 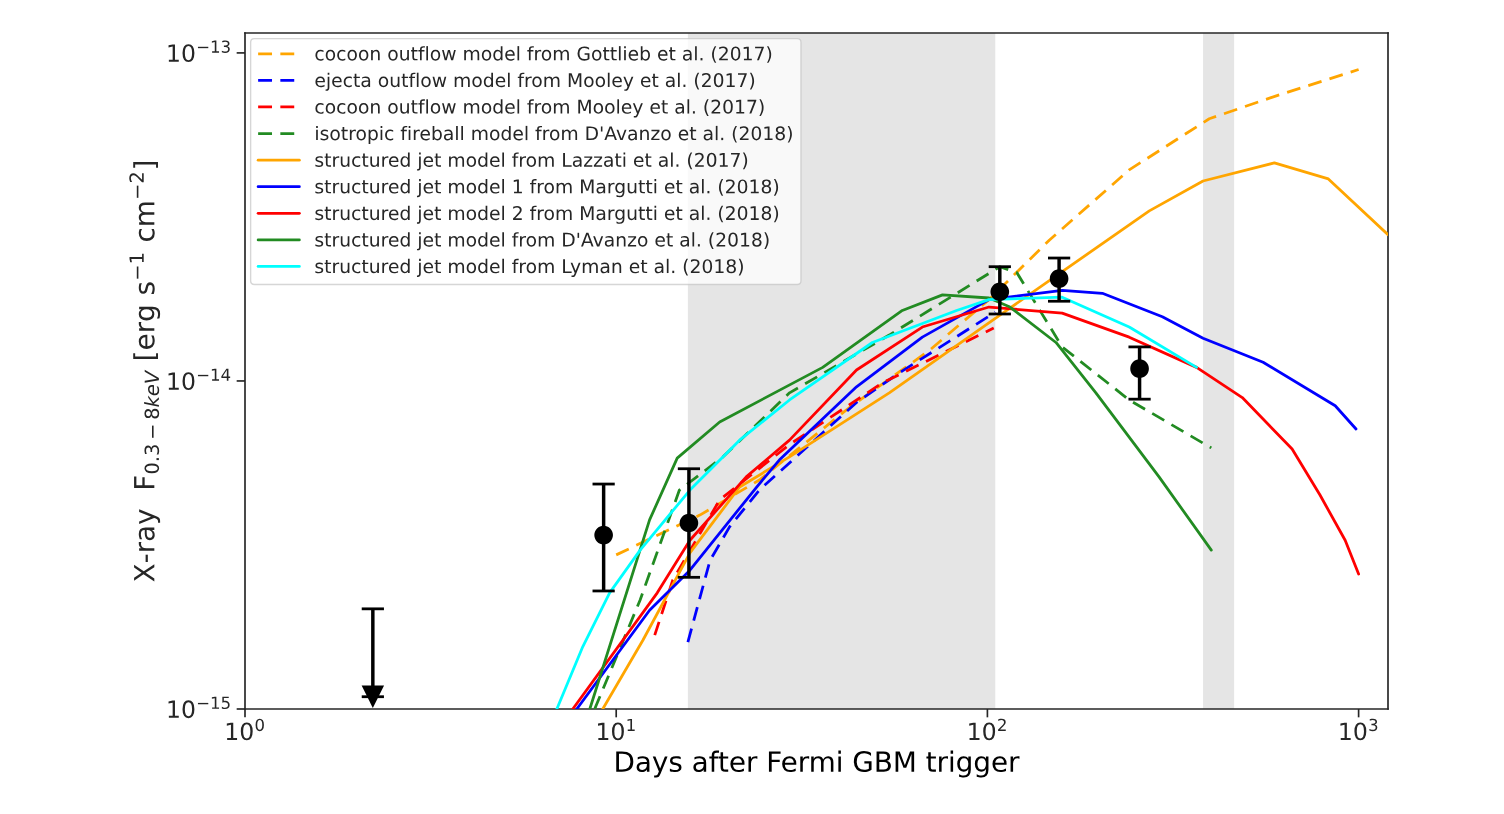 What do you see at coordinates (616, 729) in the screenshot?
I see `x-tick-label: 10$^{1}$` at bounding box center [616, 729].